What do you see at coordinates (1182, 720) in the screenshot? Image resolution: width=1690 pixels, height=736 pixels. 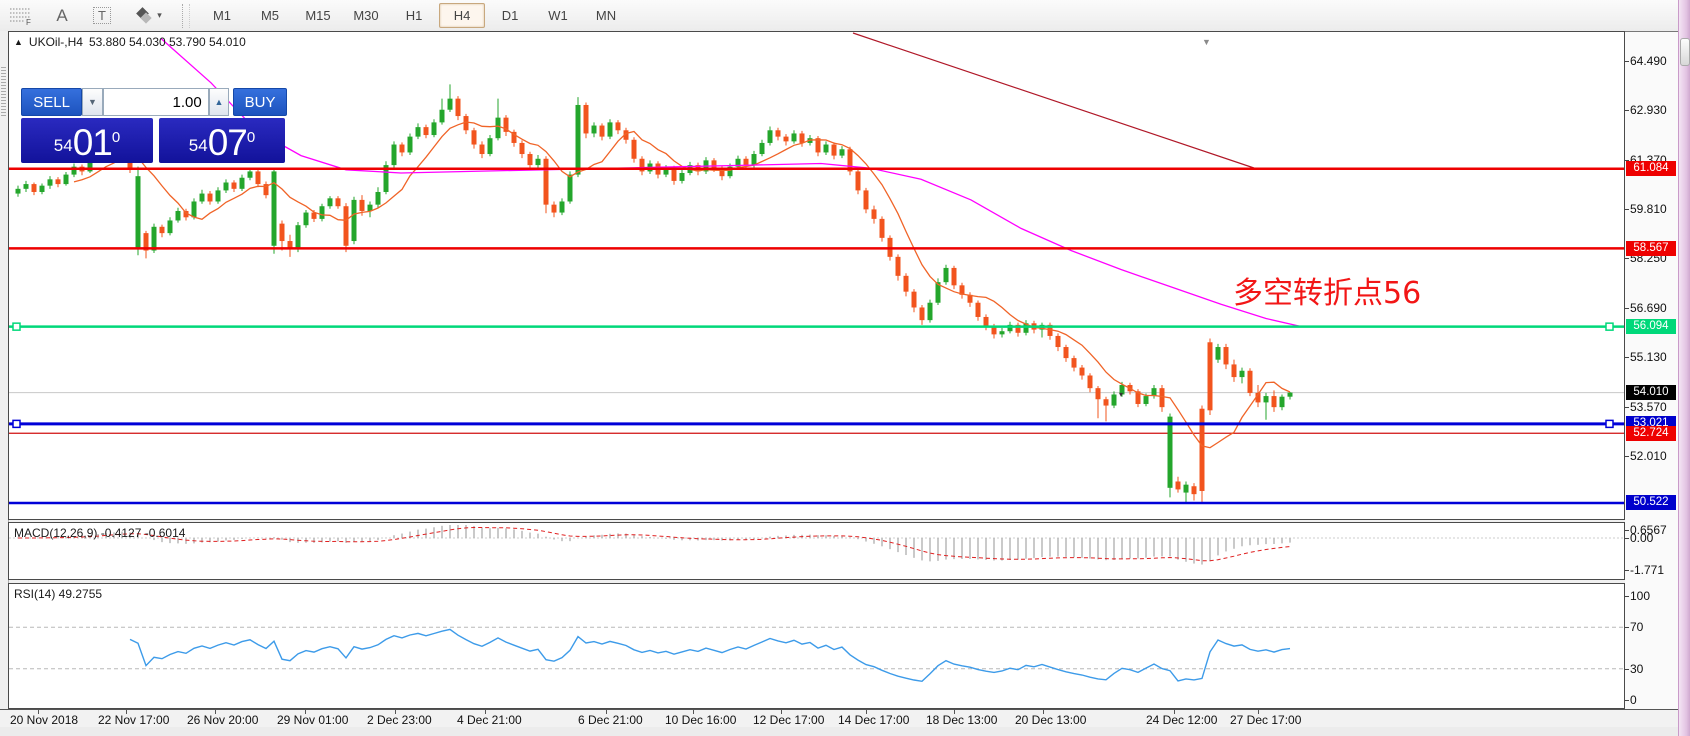 I see `time-label: 24 Dec 12:00` at bounding box center [1182, 720].